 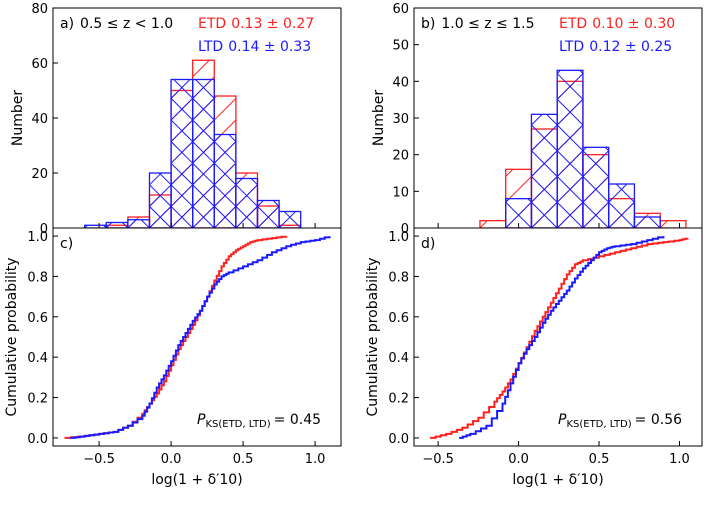 I want to click on panel-b-ltd-legend: LTD 0.12 ± 0.25, so click(x=615, y=47).